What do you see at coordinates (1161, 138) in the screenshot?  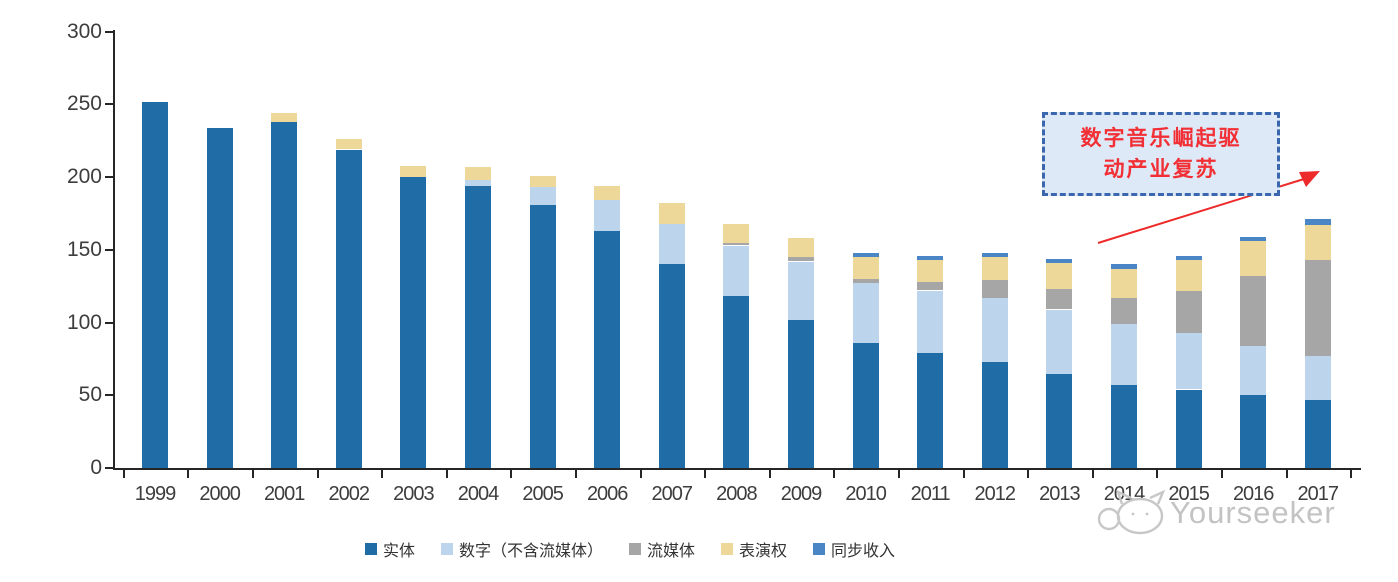 I see `annotation-text-line1: 数字音乐崛起驱` at bounding box center [1161, 138].